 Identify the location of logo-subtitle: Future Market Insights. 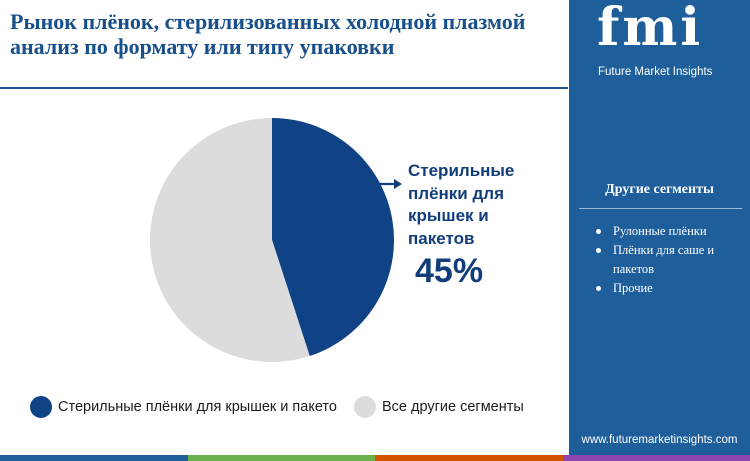
(655, 72).